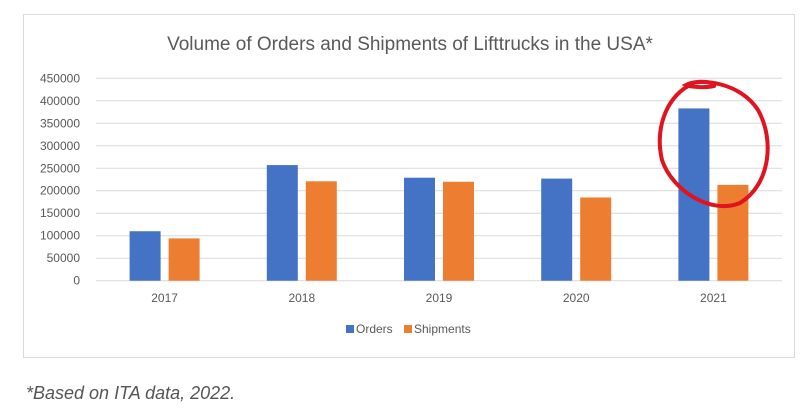  What do you see at coordinates (350, 329) in the screenshot?
I see `legend-swatch-orders` at bounding box center [350, 329].